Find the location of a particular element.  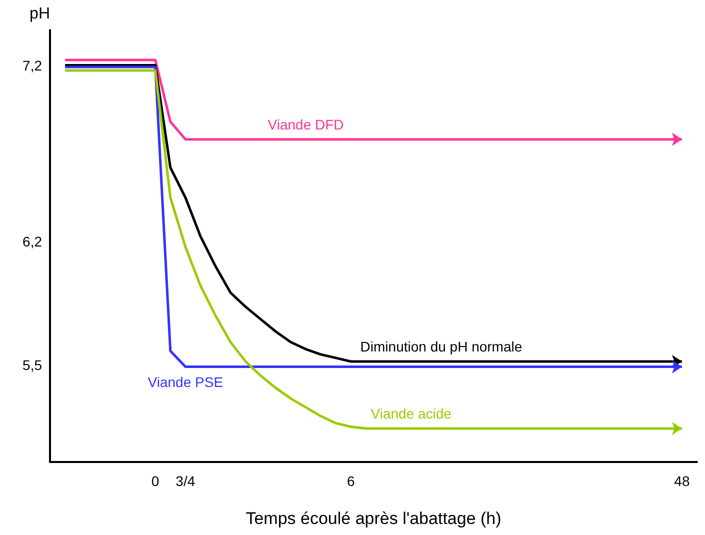

x-tick-label: 48 is located at coordinates (682, 481).